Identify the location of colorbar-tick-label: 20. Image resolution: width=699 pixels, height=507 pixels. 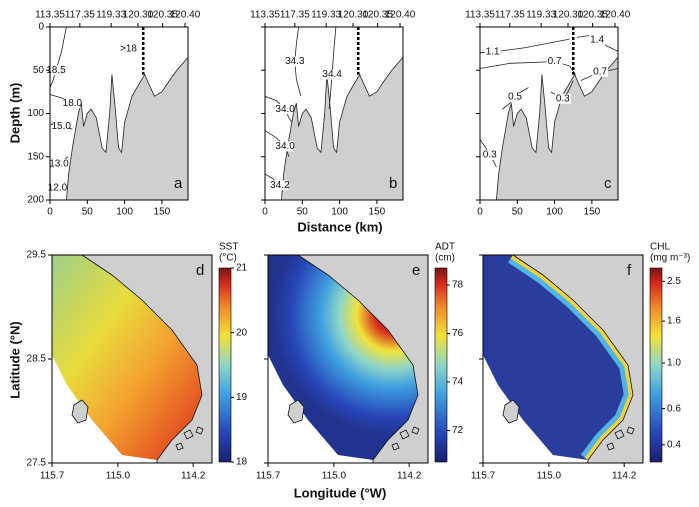
(242, 332).